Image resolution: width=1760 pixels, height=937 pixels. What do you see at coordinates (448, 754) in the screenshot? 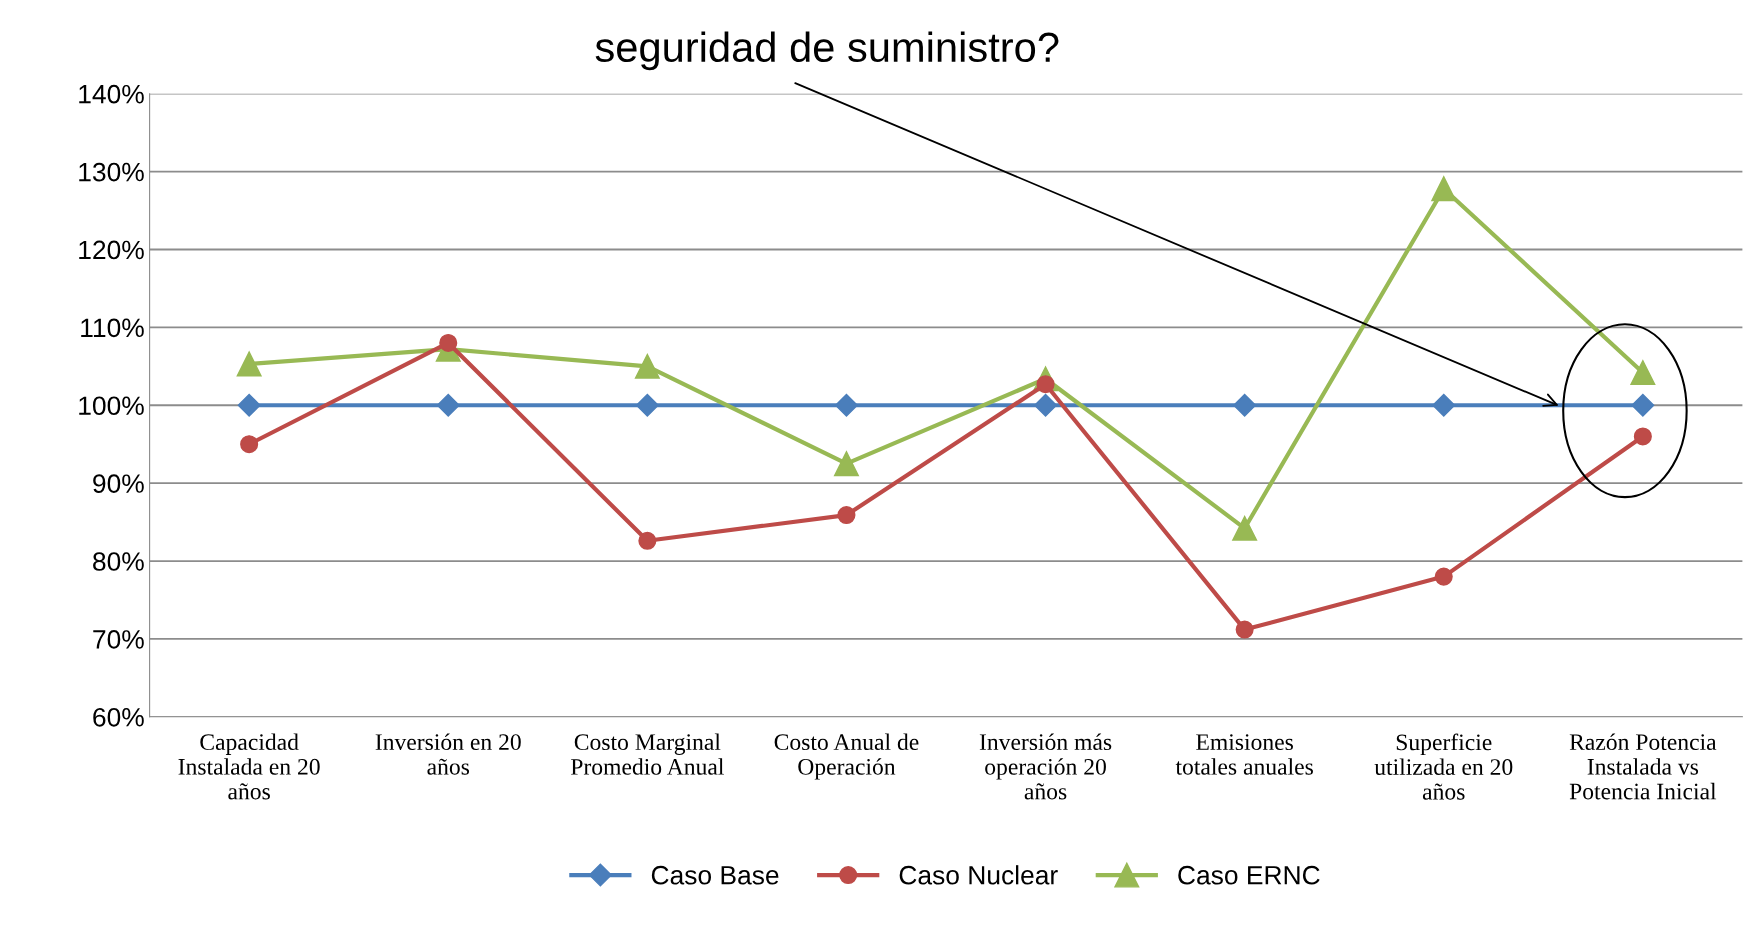
I see `x-tick-label: Inversión en 20 años` at bounding box center [448, 754].